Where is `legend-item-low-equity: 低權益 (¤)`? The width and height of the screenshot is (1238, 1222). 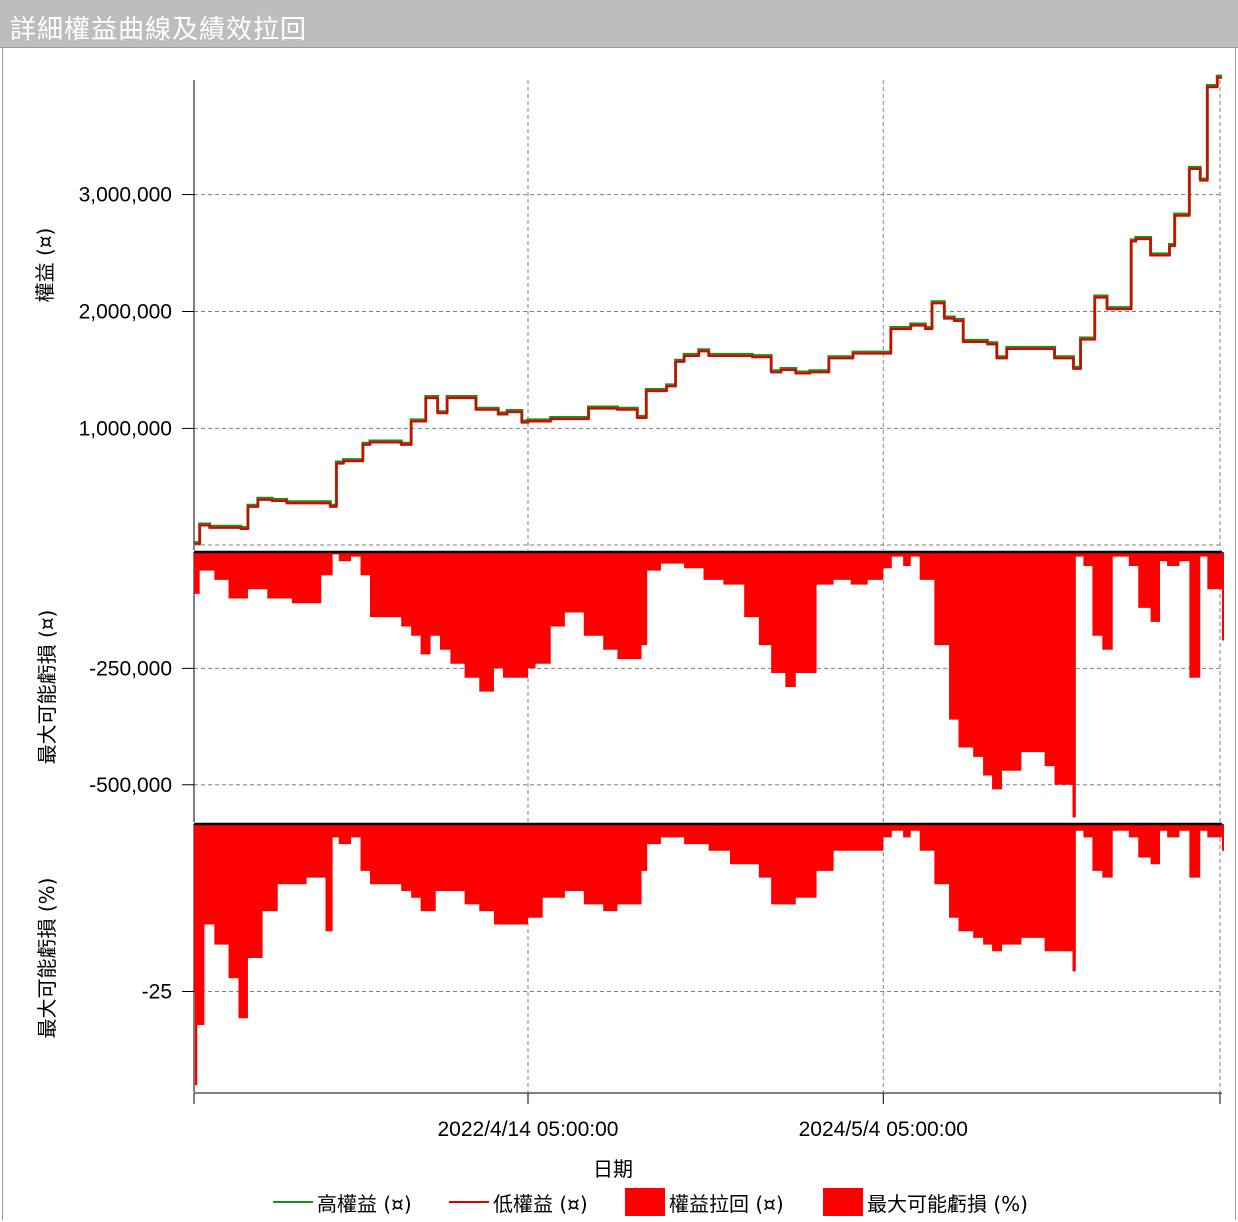 legend-item-low-equity: 低權益 (¤) is located at coordinates (518, 1202).